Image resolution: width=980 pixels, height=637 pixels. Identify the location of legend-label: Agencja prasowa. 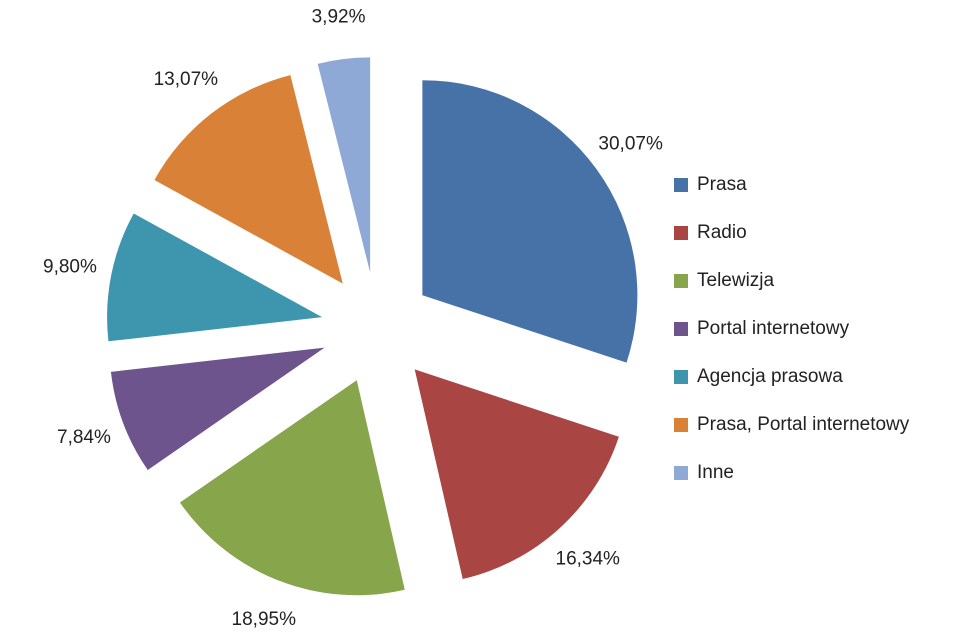
(770, 376).